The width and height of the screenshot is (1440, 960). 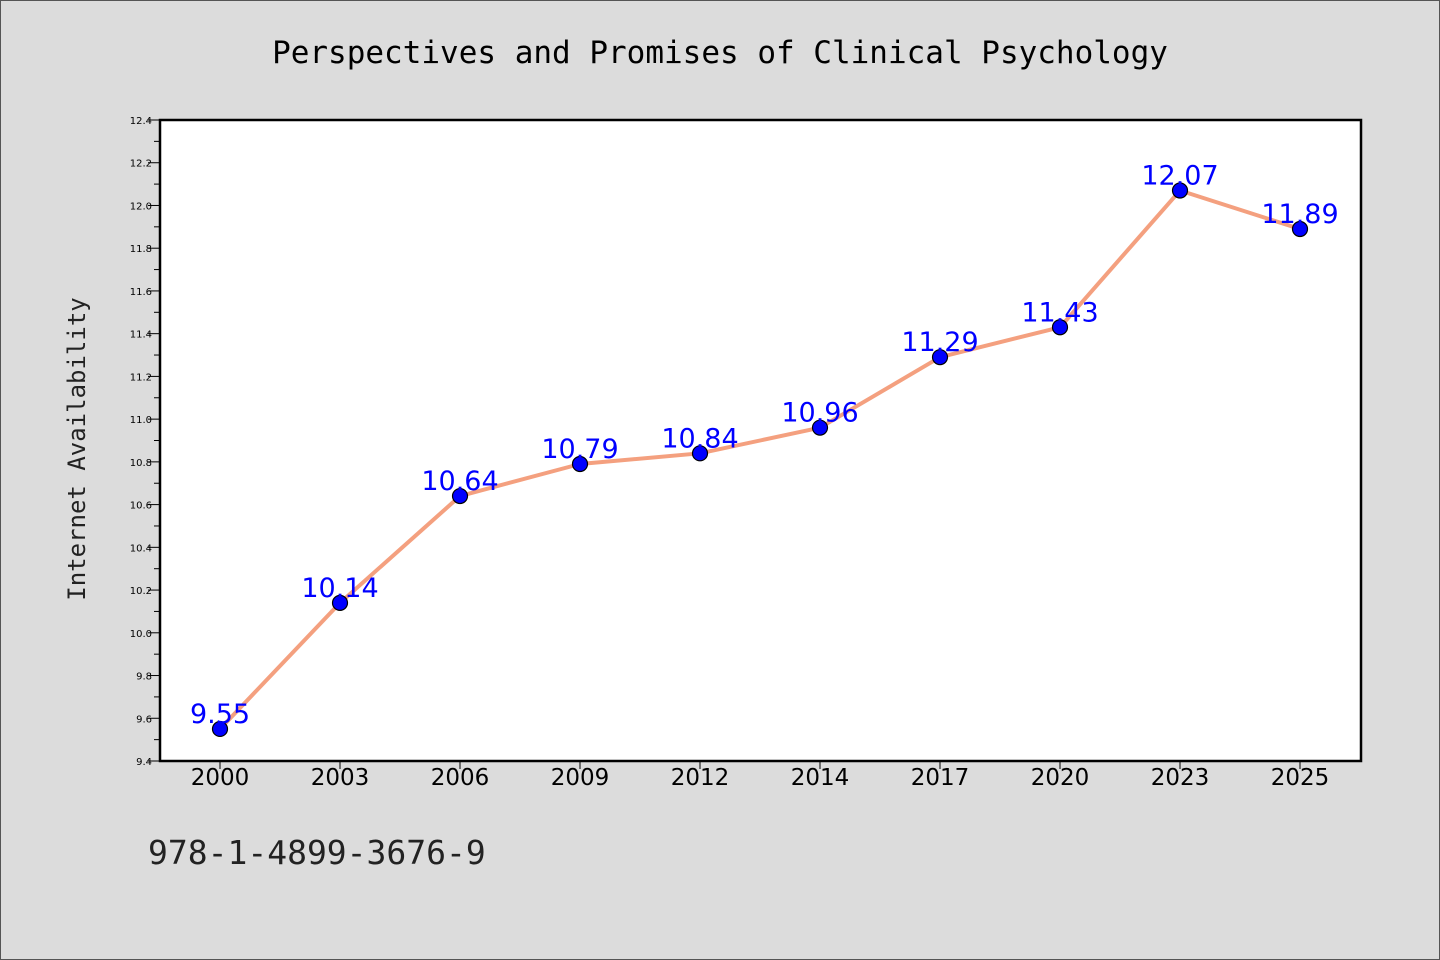 I want to click on data-label: 11.43, so click(x=1059, y=312).